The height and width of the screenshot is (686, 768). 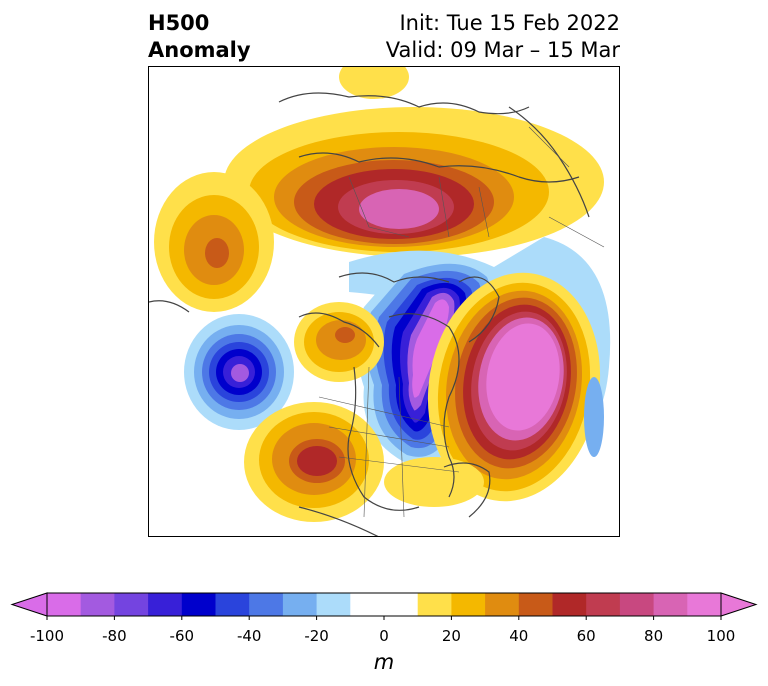 I want to click on colorbar-over-arrow, so click(x=739, y=604).